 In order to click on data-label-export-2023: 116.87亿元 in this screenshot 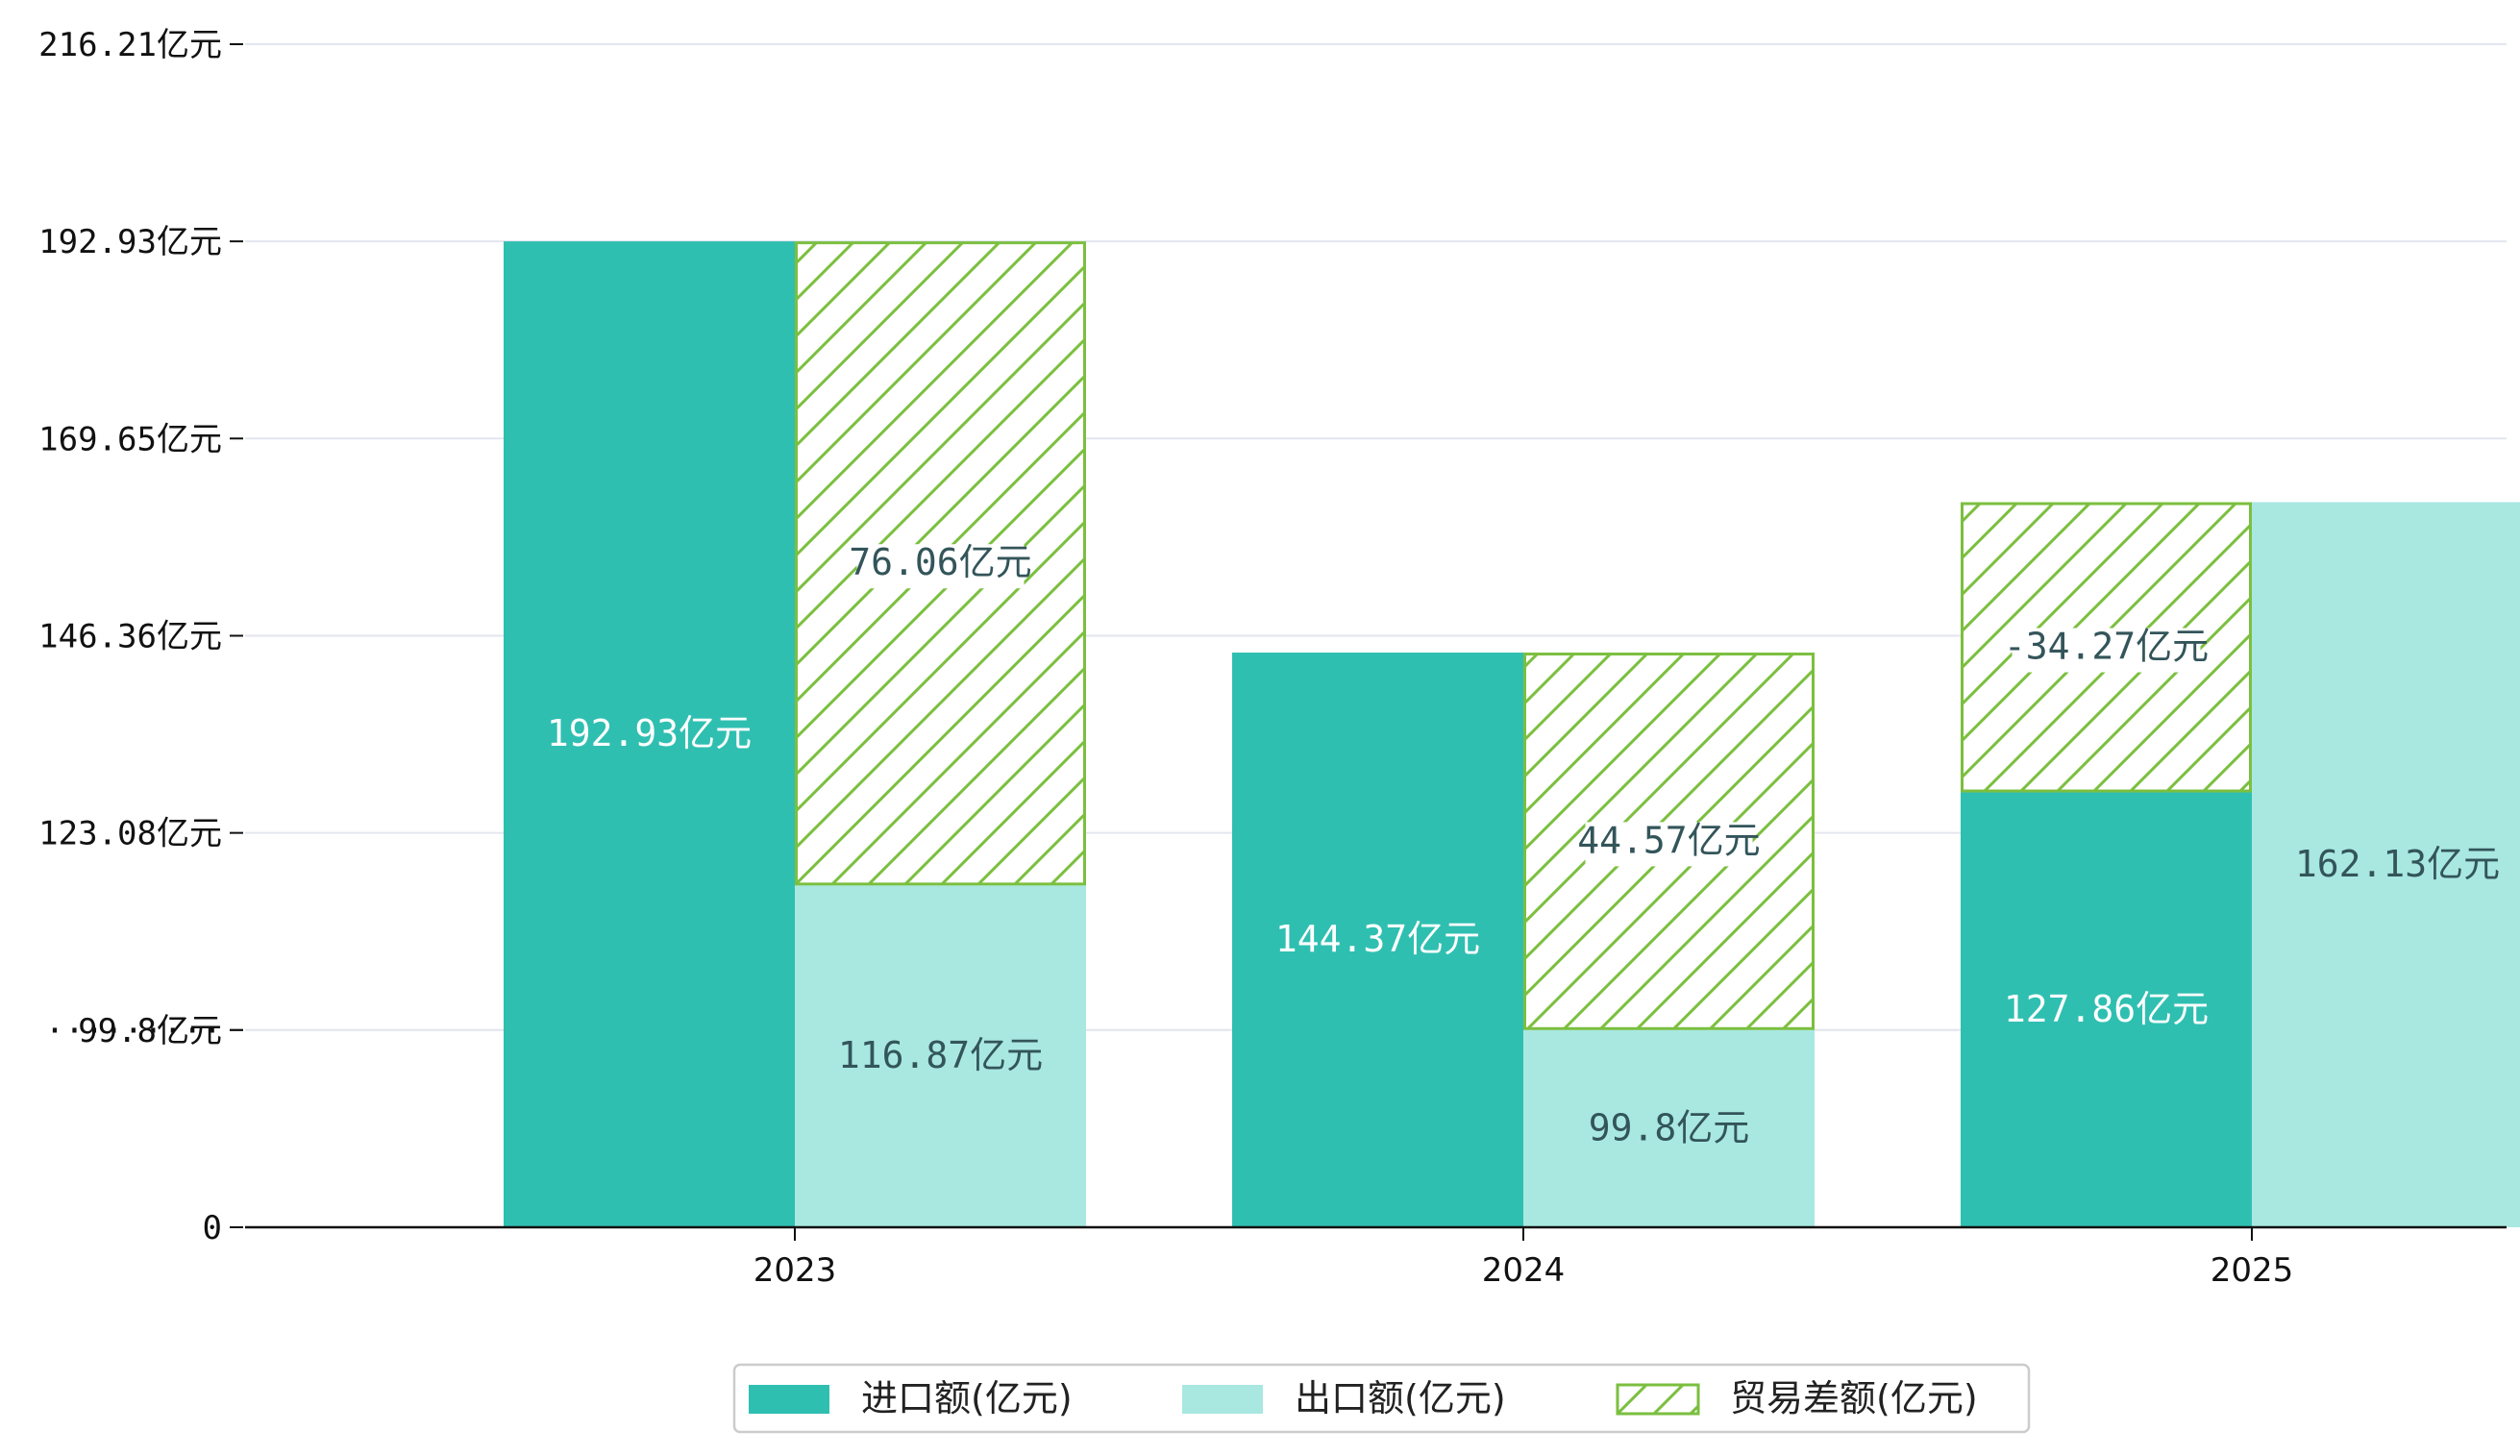, I will do `click(940, 1055)`.